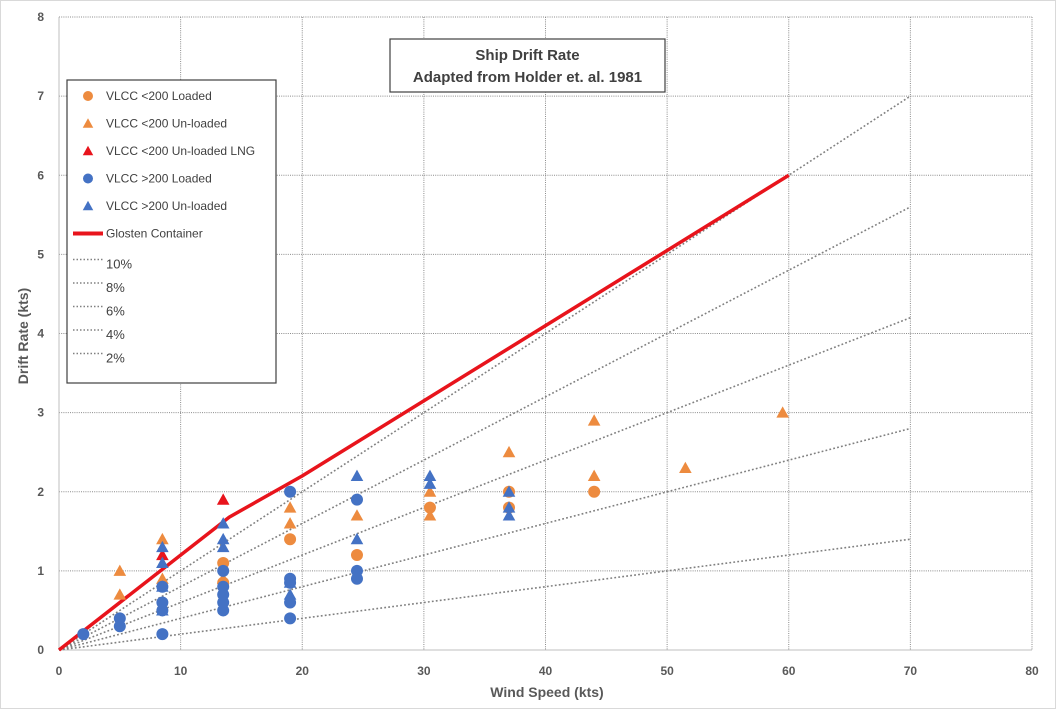  What do you see at coordinates (40, 492) in the screenshot?
I see `y-tick-label: 2` at bounding box center [40, 492].